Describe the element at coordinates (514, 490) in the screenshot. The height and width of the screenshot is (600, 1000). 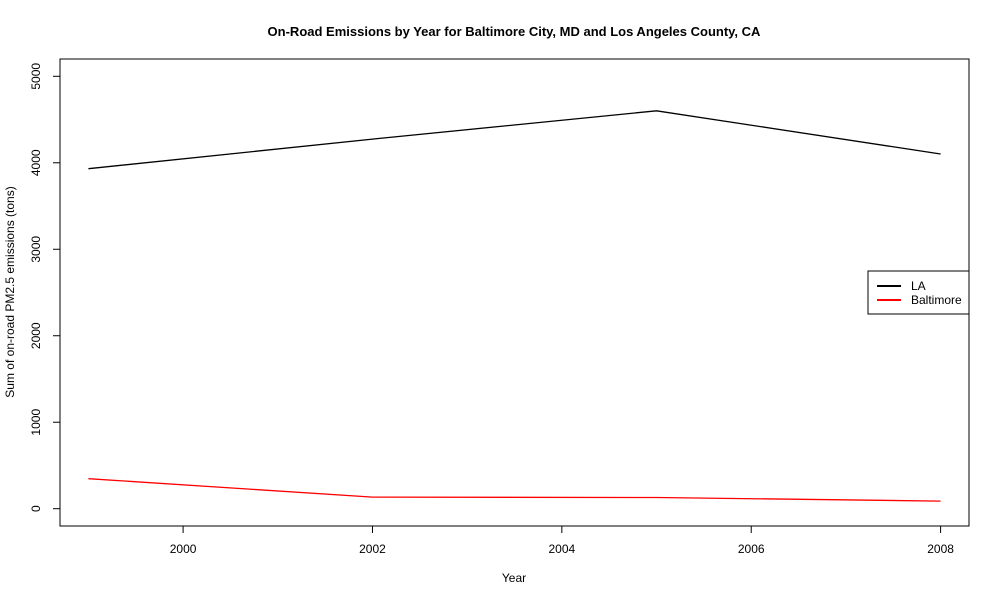
I see `series-line-baltimore` at that location.